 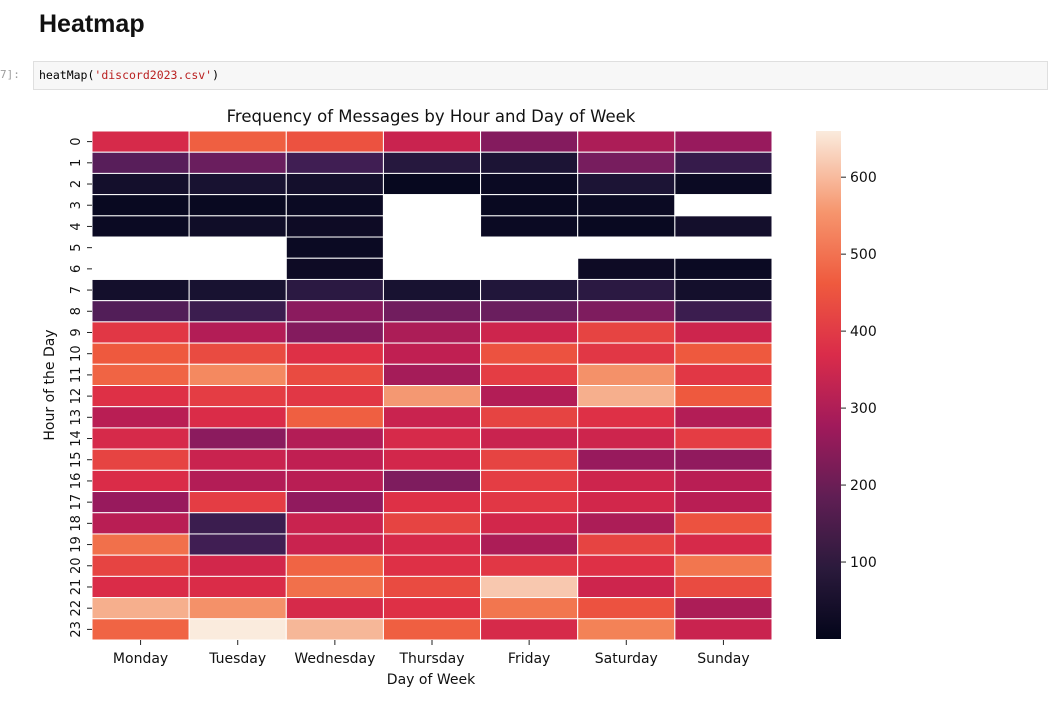 What do you see at coordinates (626, 659) in the screenshot?
I see `x-tick-label: Saturday` at bounding box center [626, 659].